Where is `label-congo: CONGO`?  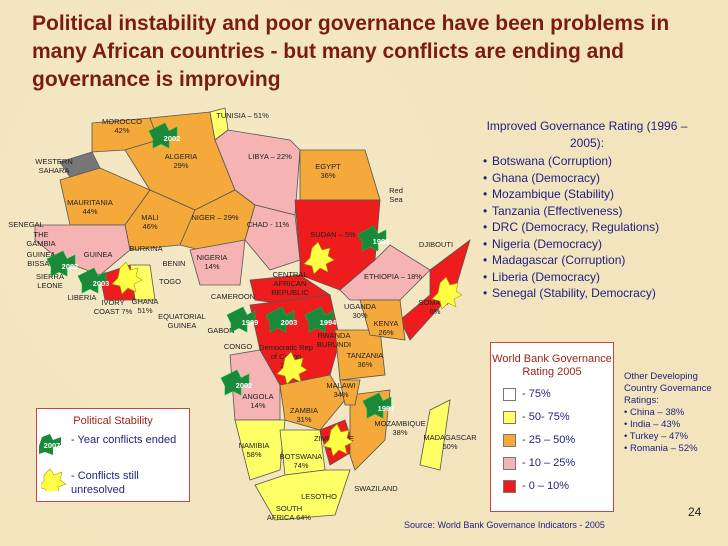 label-congo: CONGO is located at coordinates (238, 346).